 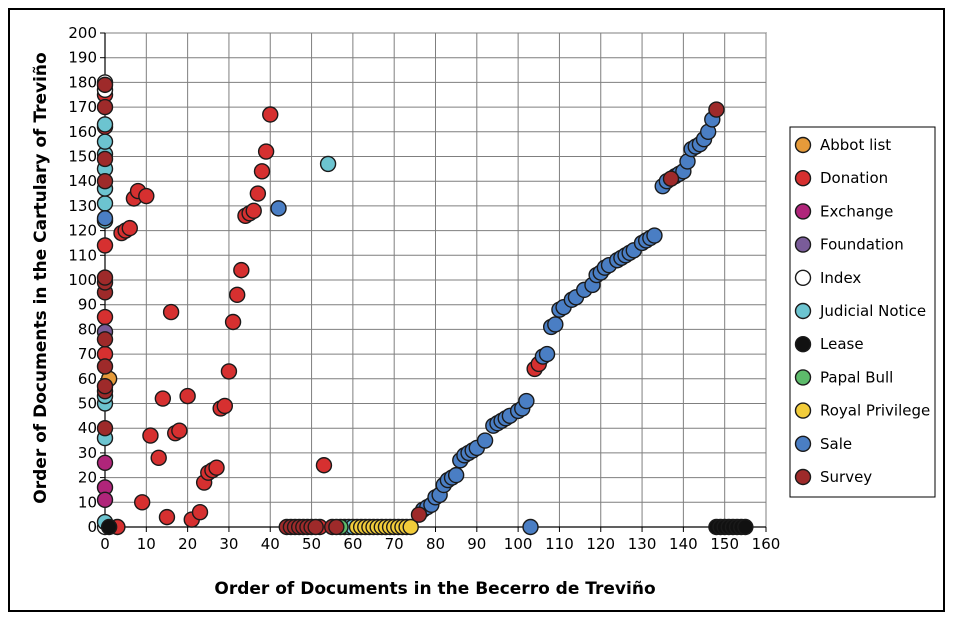 I want to click on y-tick-label: 190, so click(x=82, y=58).